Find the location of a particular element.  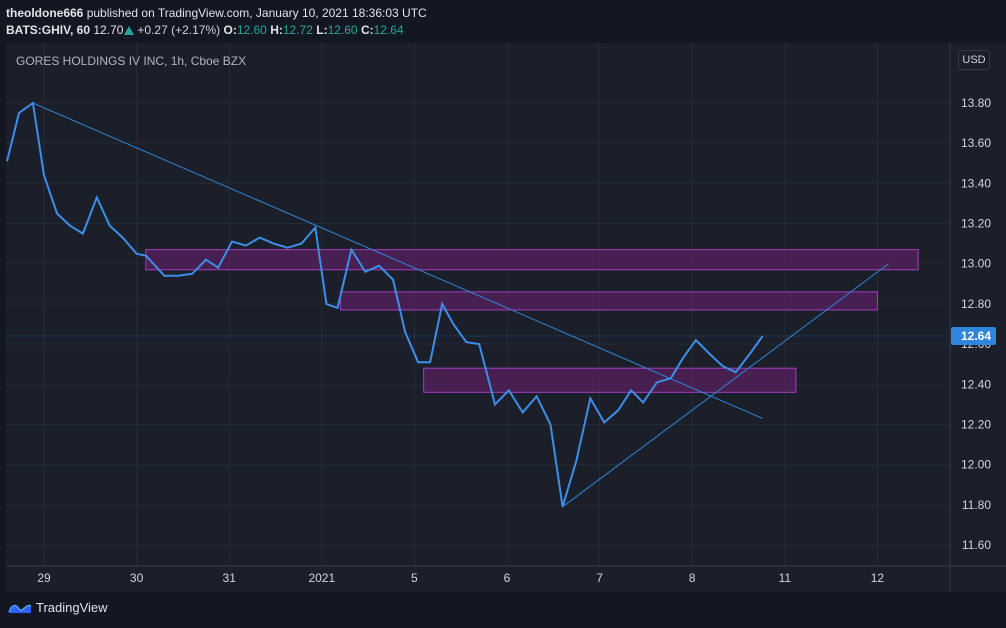

price-tick-label: 12.40 is located at coordinates (976, 384).